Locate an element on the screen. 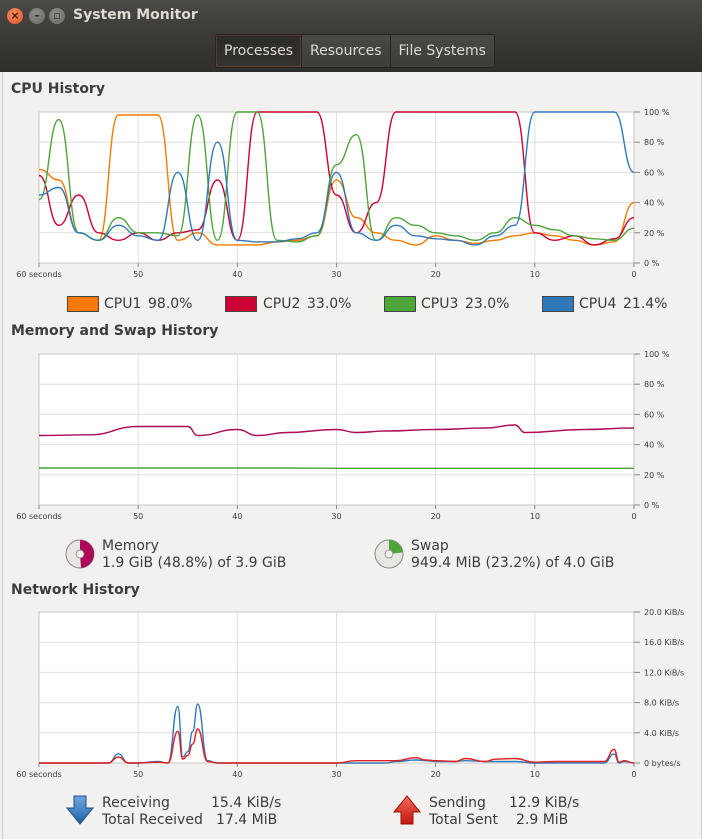 Image resolution: width=702 pixels, height=839 pixels. maximize-button: ▫ is located at coordinates (57, 16).